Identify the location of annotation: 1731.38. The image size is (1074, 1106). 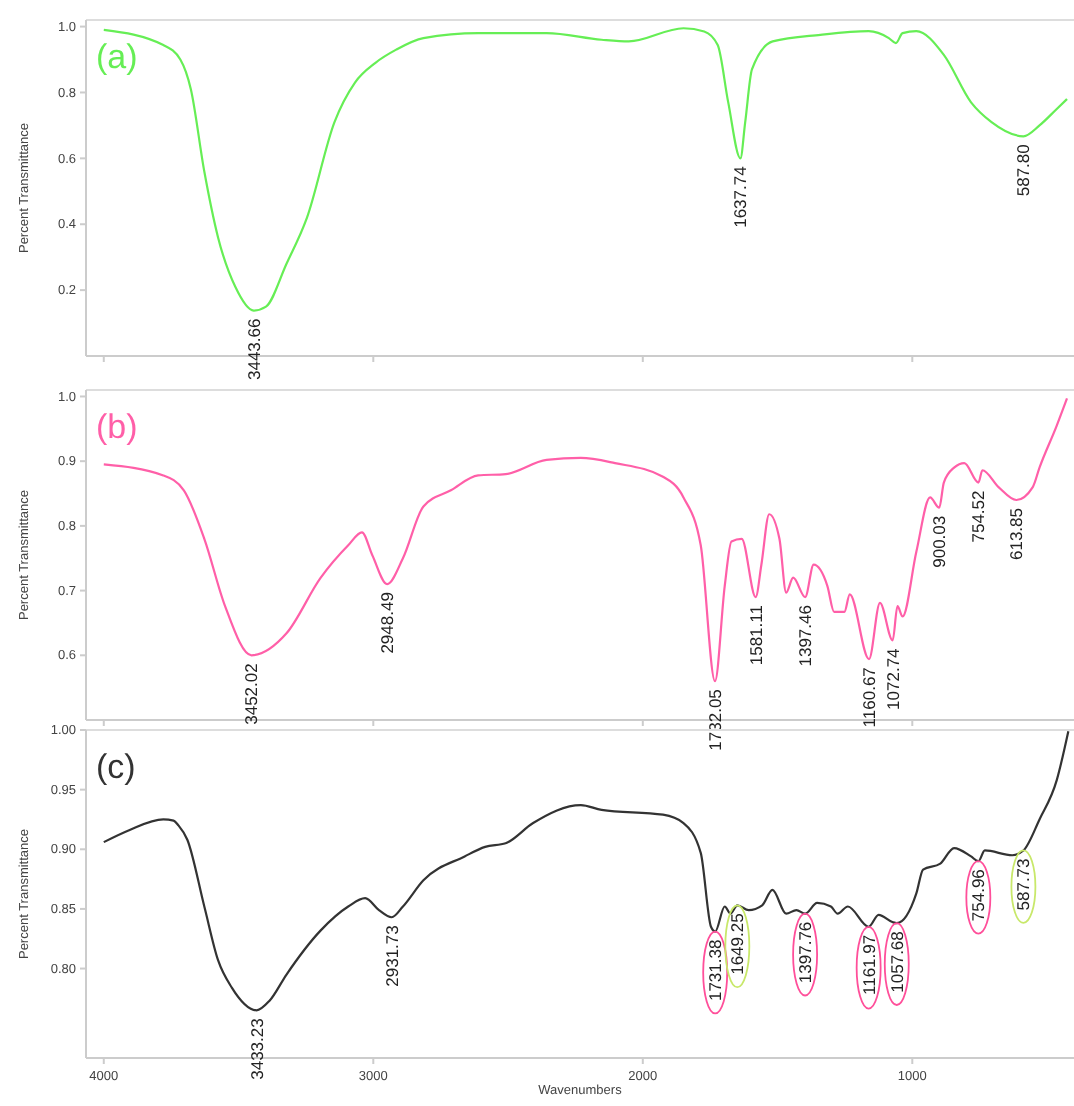
(715, 970).